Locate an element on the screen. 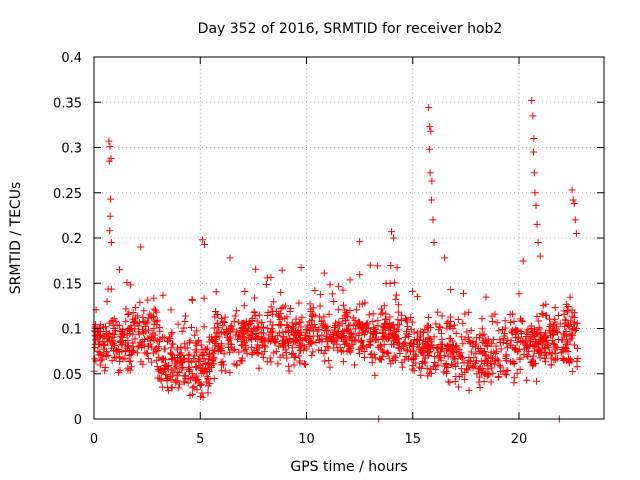  x-tick-label: 15 is located at coordinates (412, 439).